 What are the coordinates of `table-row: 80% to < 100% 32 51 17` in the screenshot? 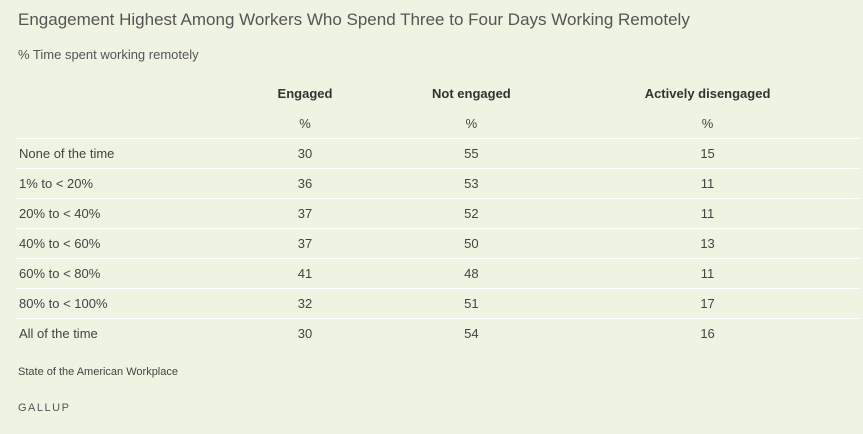 It's located at (438, 303).